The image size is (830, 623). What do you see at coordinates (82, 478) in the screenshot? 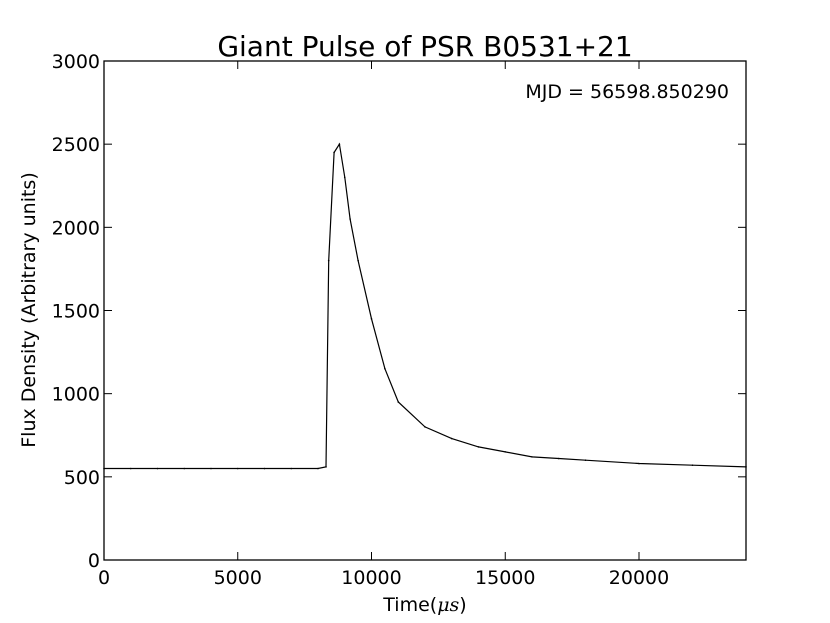
I see `y-tick-label: 500` at bounding box center [82, 478].